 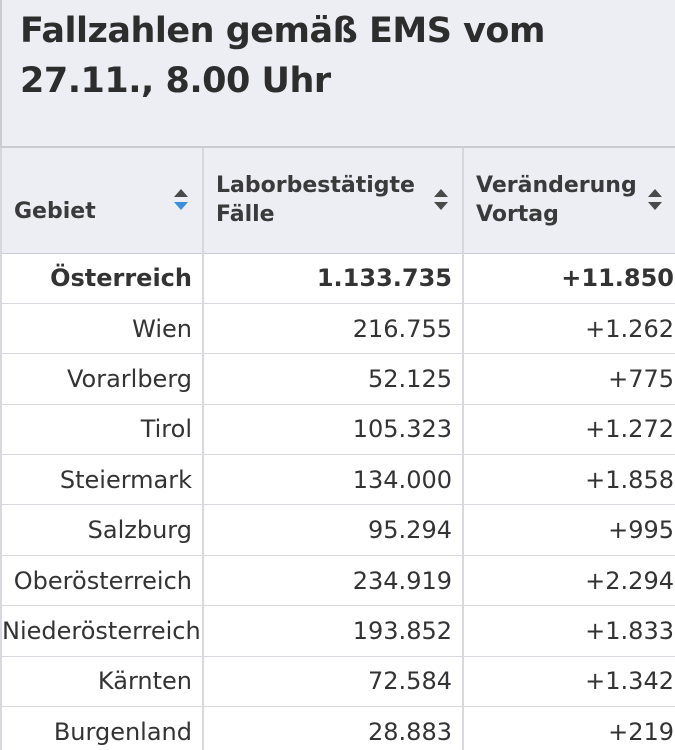 I want to click on column-header-label: Veränderung Vortag, so click(x=556, y=200).